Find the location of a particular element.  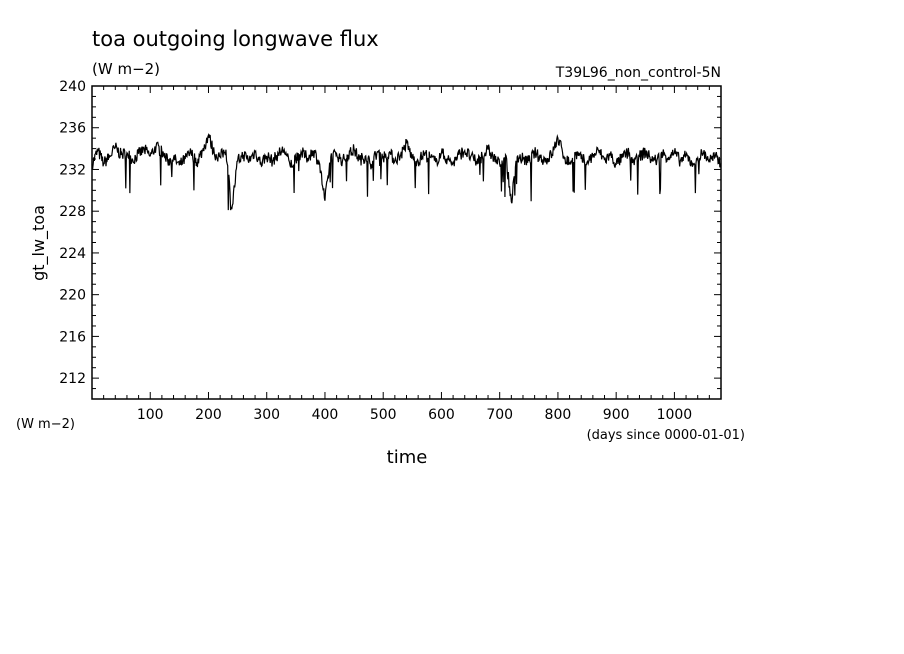

series-line is located at coordinates (406, 171).